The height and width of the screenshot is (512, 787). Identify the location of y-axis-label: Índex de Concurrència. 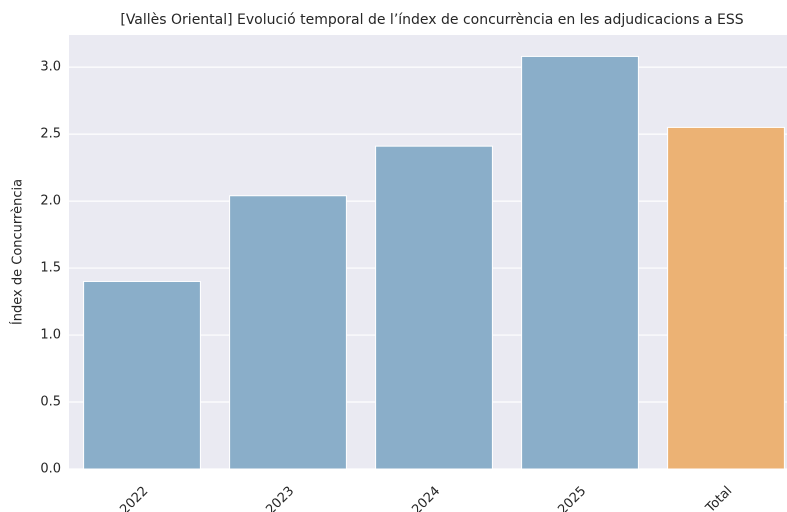
(18, 252).